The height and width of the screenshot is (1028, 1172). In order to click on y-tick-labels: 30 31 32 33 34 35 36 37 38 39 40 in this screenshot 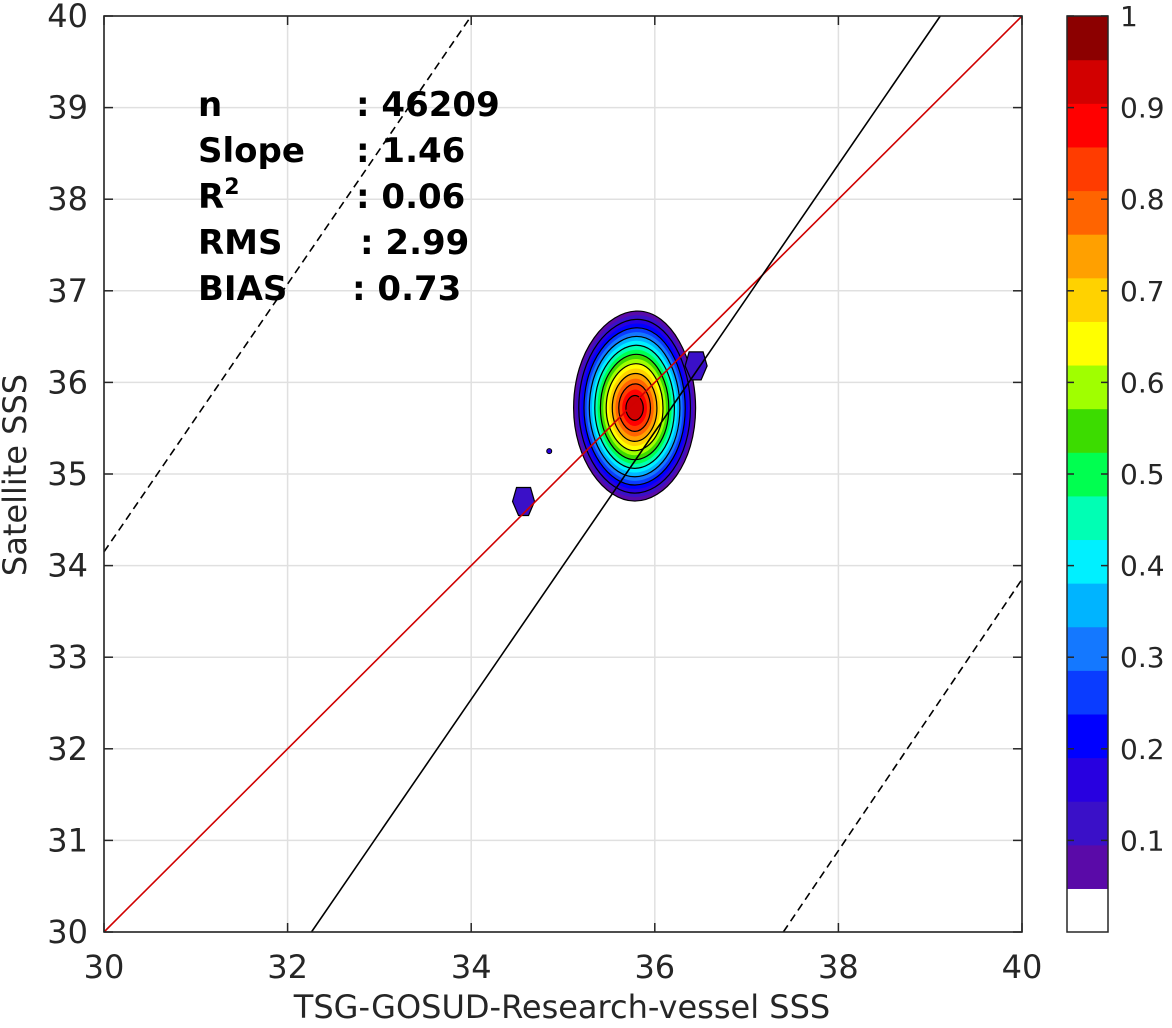, I will do `click(67, 475)`.